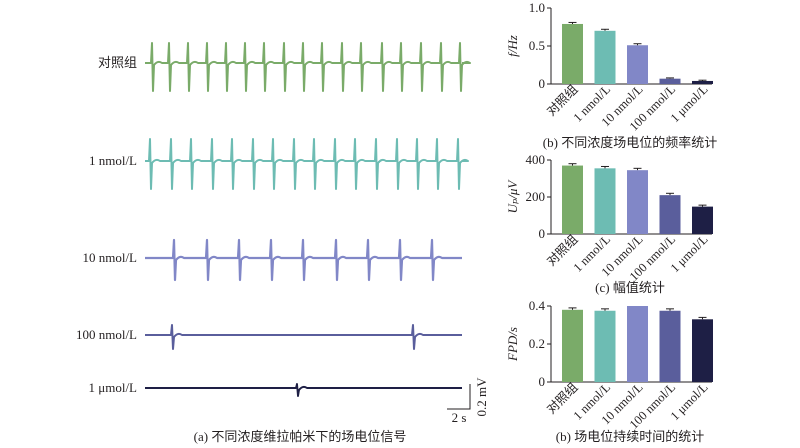 The height and width of the screenshot is (448, 800). I want to click on scalebar-lines, so click(459, 397).